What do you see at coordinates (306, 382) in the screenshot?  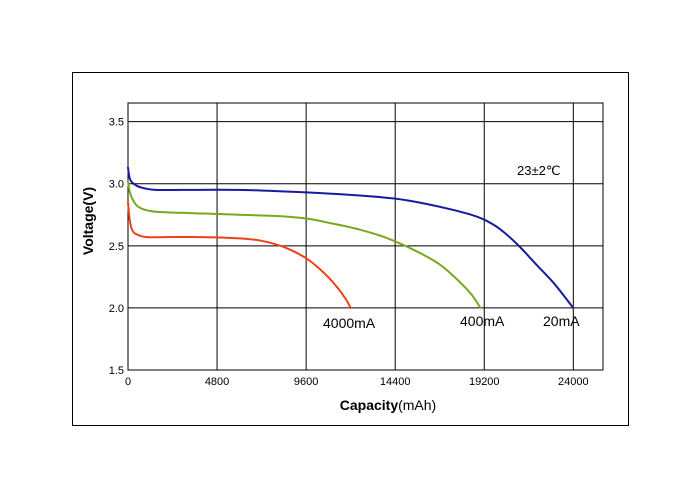 I see `x-tick-label: 9600` at bounding box center [306, 382].